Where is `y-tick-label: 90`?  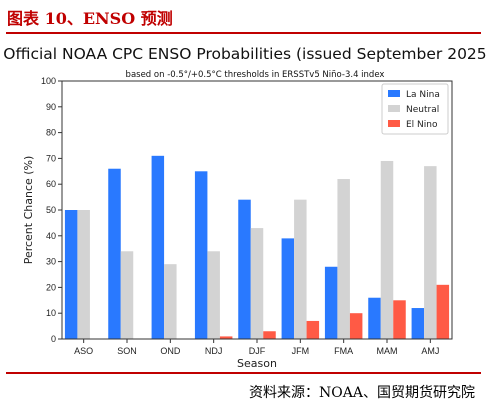
y-tick-label: 90 is located at coordinates (51, 107).